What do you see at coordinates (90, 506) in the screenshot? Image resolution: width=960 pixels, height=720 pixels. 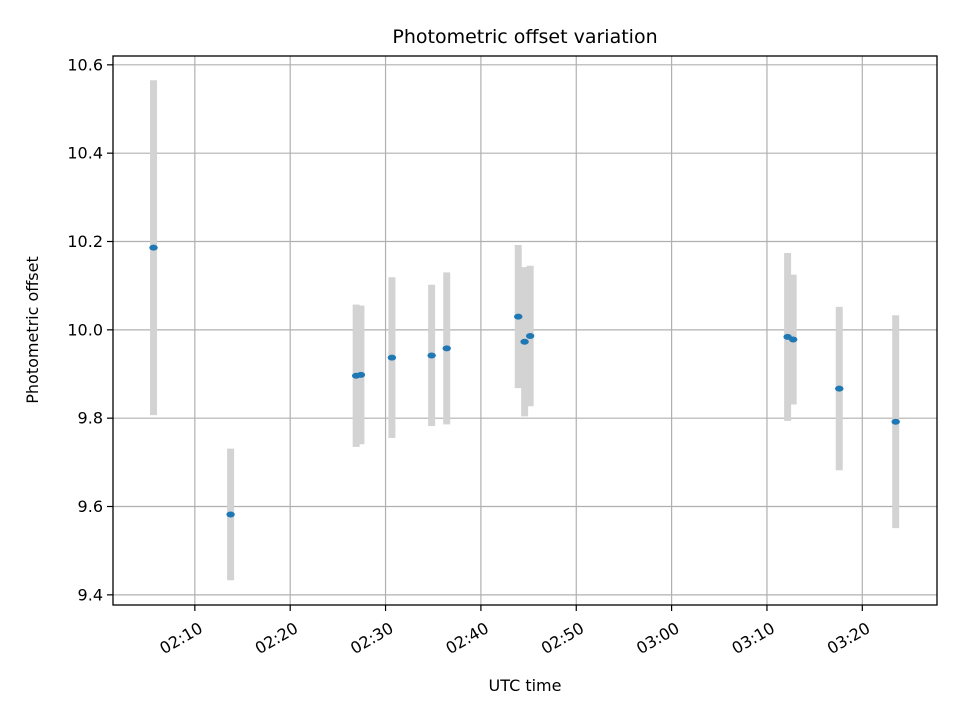 I see `y-tick-label: 9.6` at bounding box center [90, 506].